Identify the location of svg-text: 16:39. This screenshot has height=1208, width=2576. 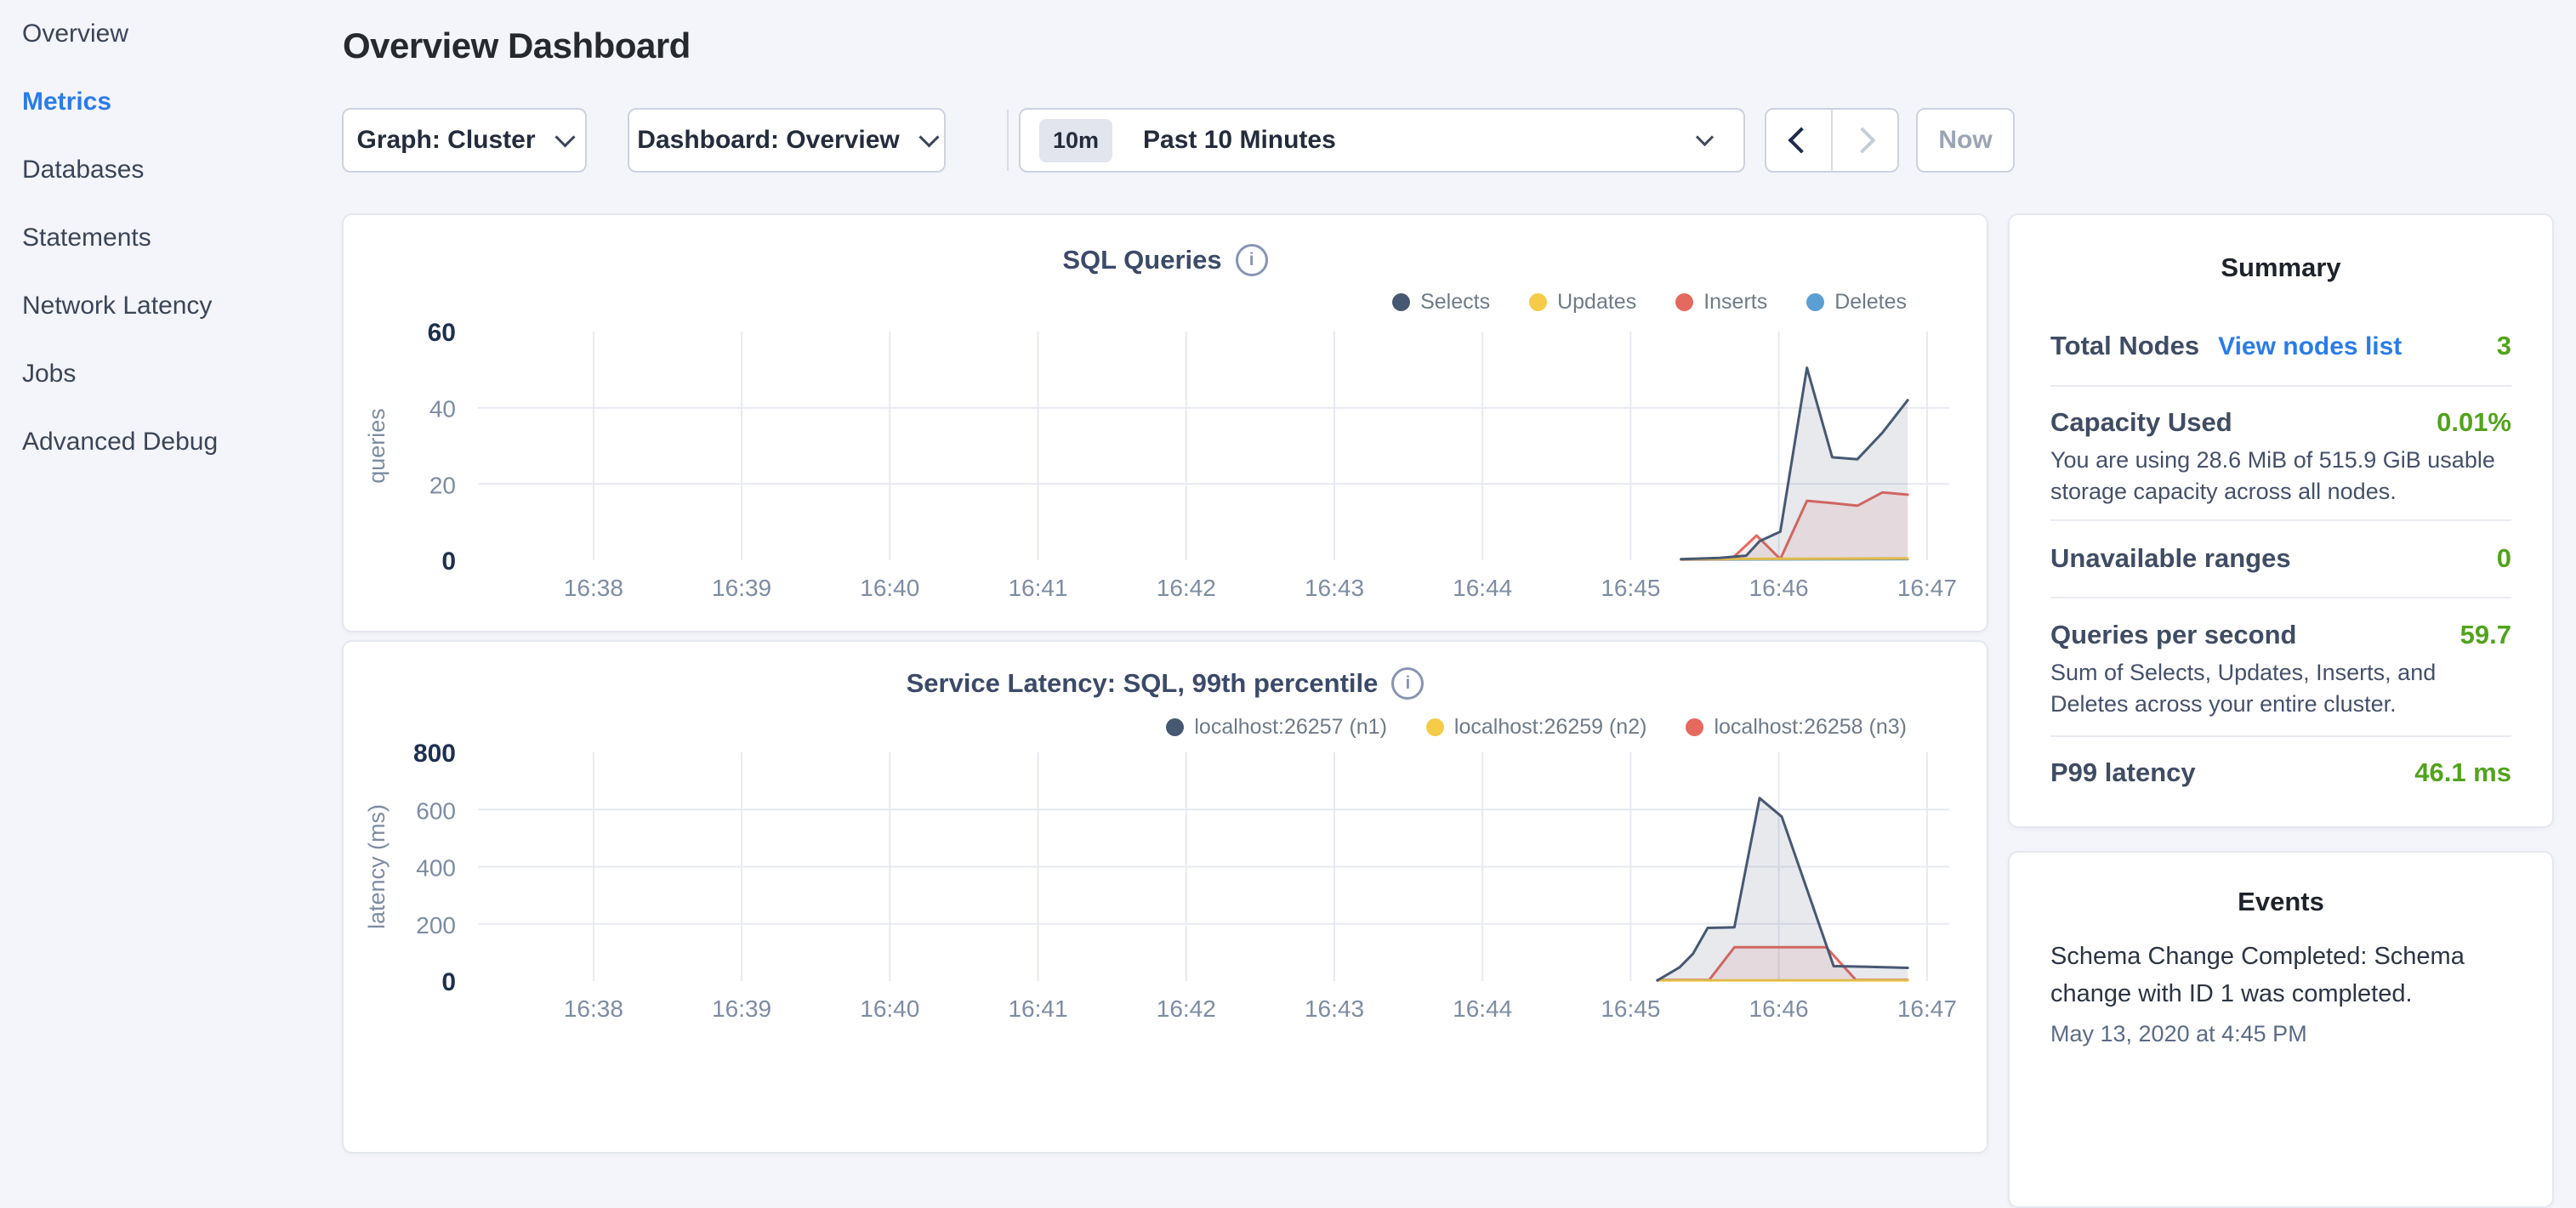
(741, 1009).